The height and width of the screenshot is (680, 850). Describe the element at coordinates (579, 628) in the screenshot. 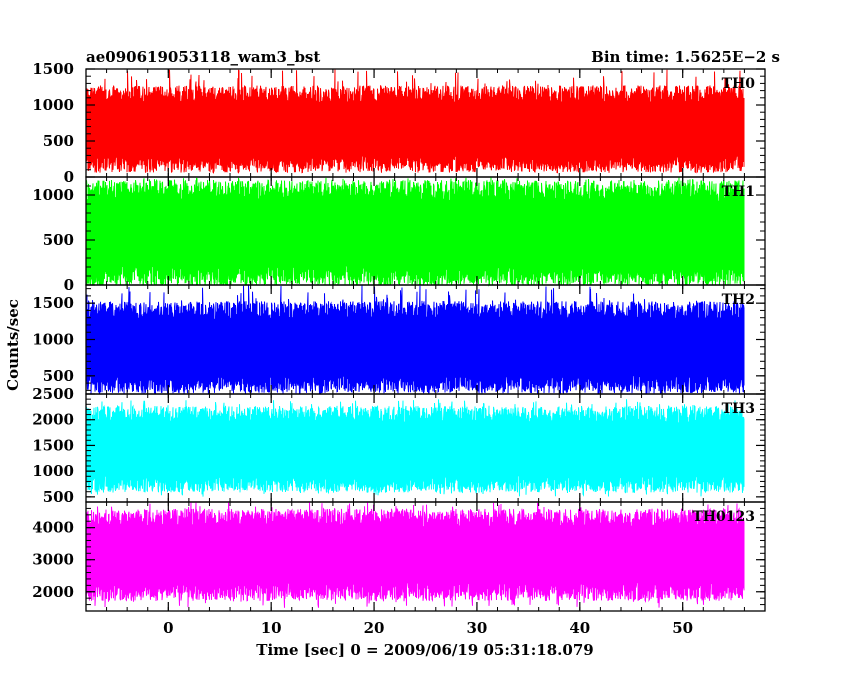

I see `x-tick-label: 40` at that location.